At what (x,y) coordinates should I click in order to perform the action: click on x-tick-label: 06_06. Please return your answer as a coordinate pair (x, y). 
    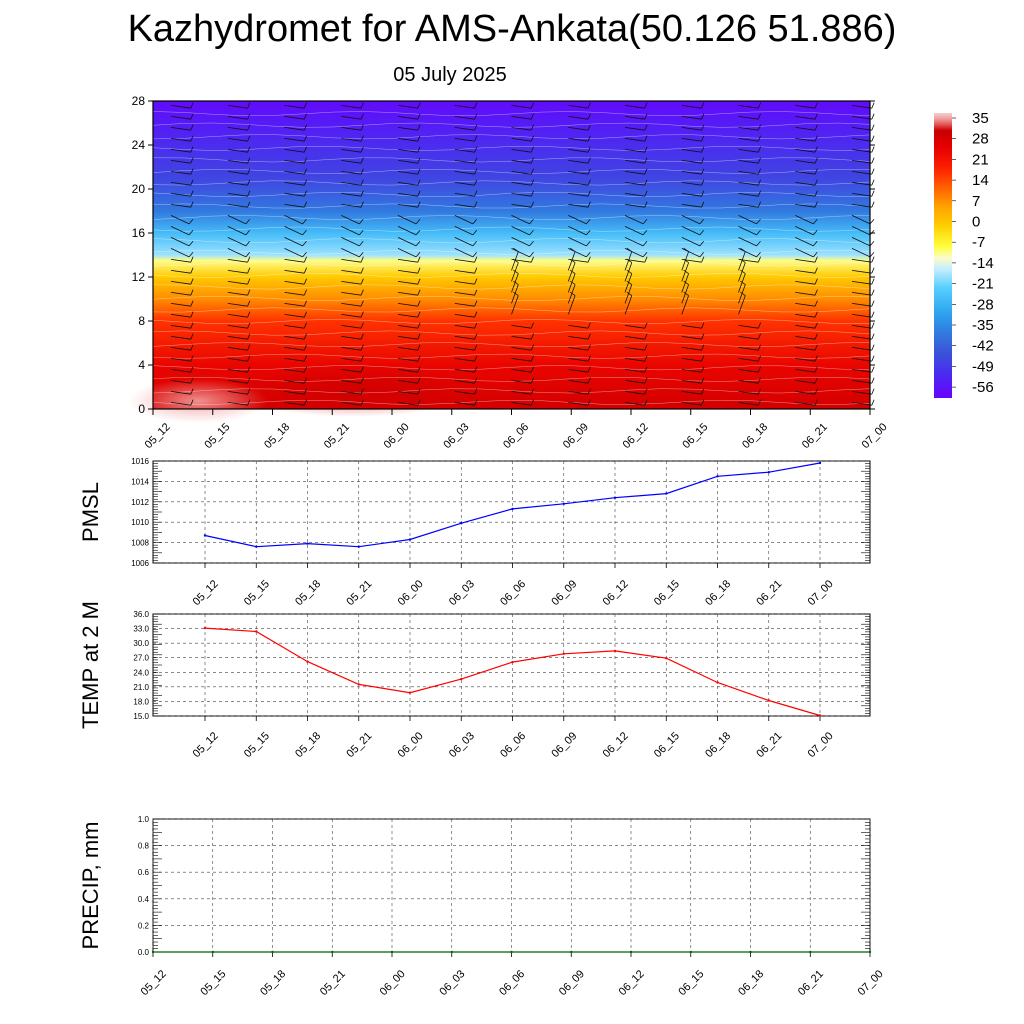
    Looking at the image, I should click on (516, 436).